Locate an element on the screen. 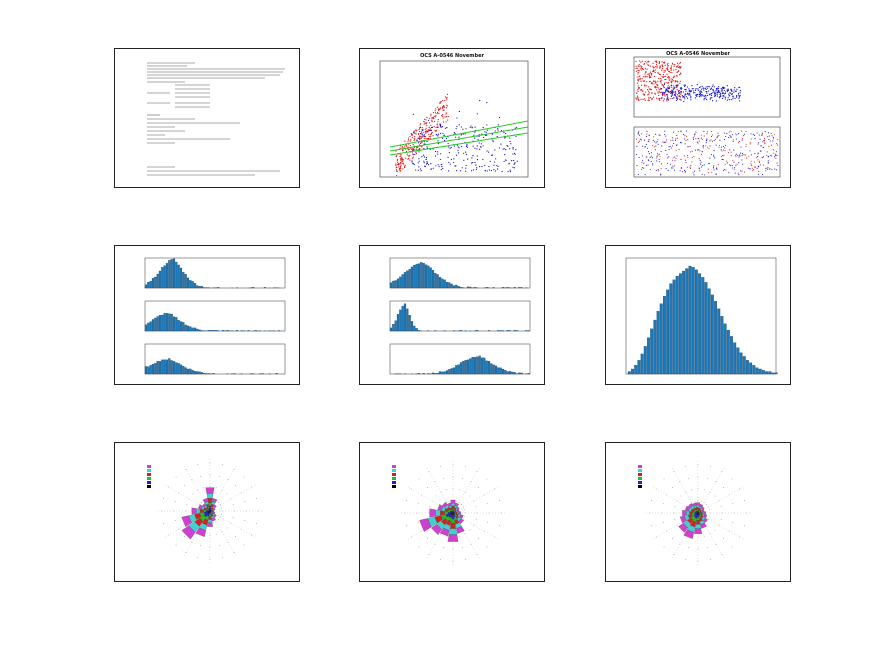  rose-legend-swatch is located at coordinates (149, 486).